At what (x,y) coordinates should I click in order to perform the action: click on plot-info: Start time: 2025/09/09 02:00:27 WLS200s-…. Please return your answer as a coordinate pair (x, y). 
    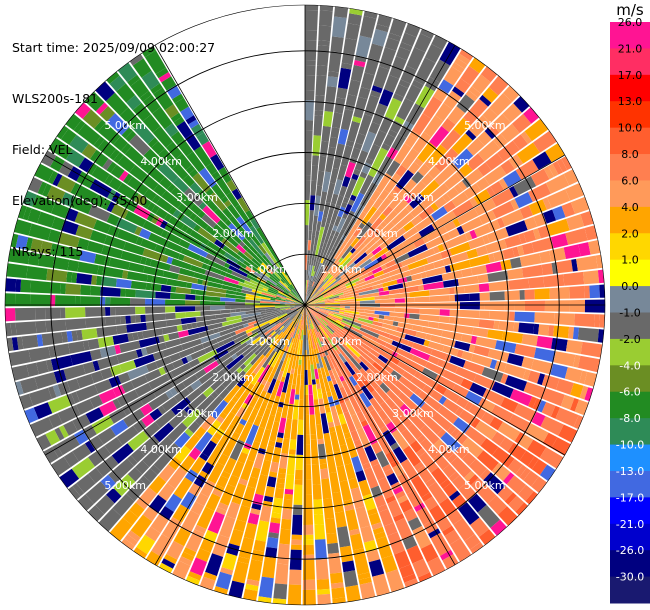
    Looking at the image, I should click on (113, 141).